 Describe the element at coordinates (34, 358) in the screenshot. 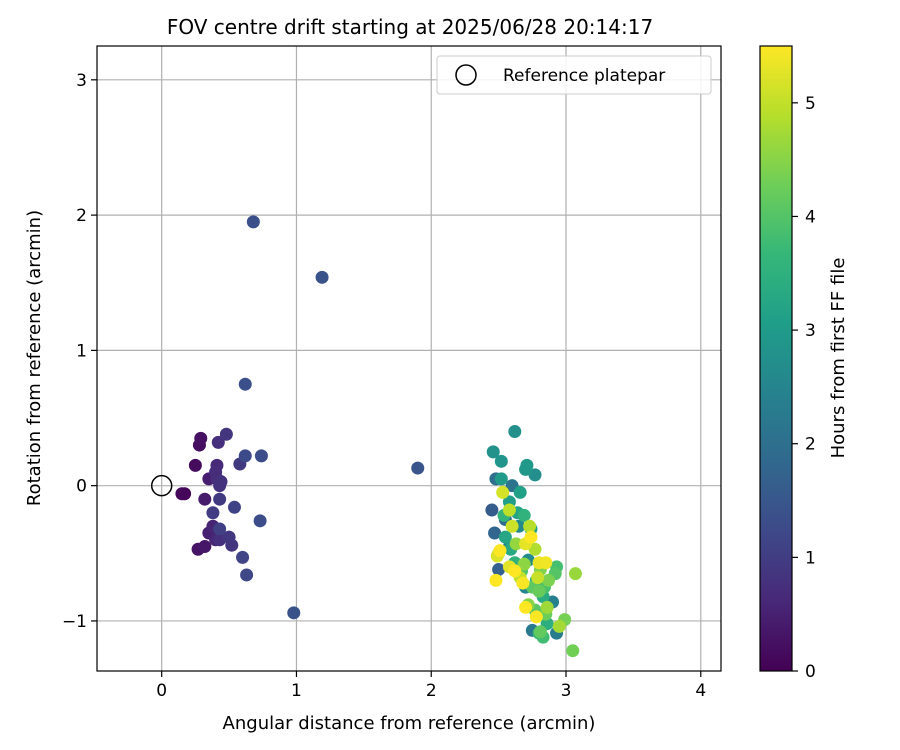

I see `y-axis-label: Rotation from reference (arcmin)` at that location.